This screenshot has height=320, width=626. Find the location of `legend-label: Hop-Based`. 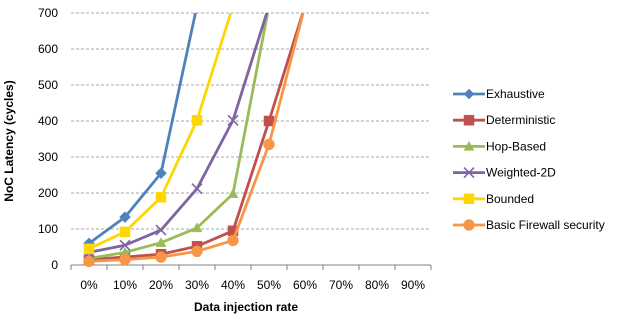

legend-label: Hop-Based is located at coordinates (516, 146).